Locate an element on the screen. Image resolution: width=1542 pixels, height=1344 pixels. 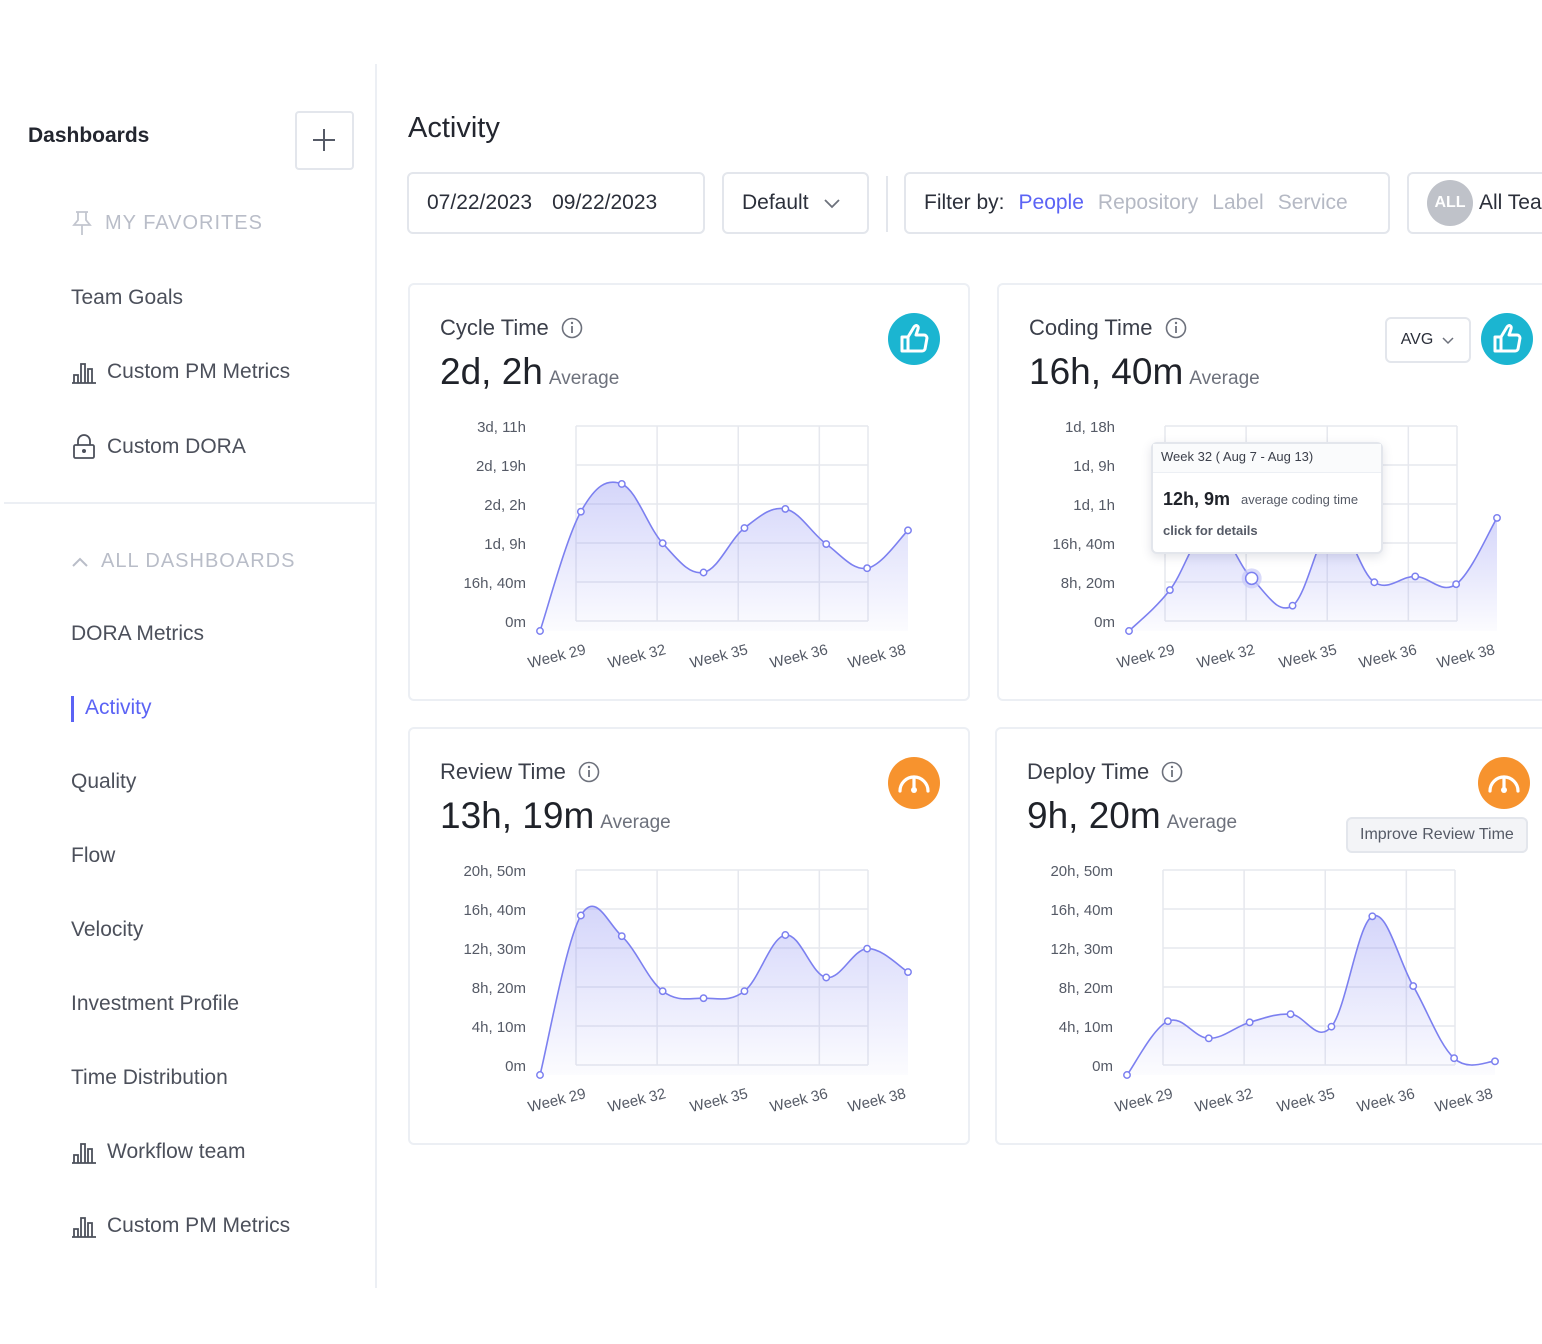
aggregation-select: AVG is located at coordinates (1428, 340).